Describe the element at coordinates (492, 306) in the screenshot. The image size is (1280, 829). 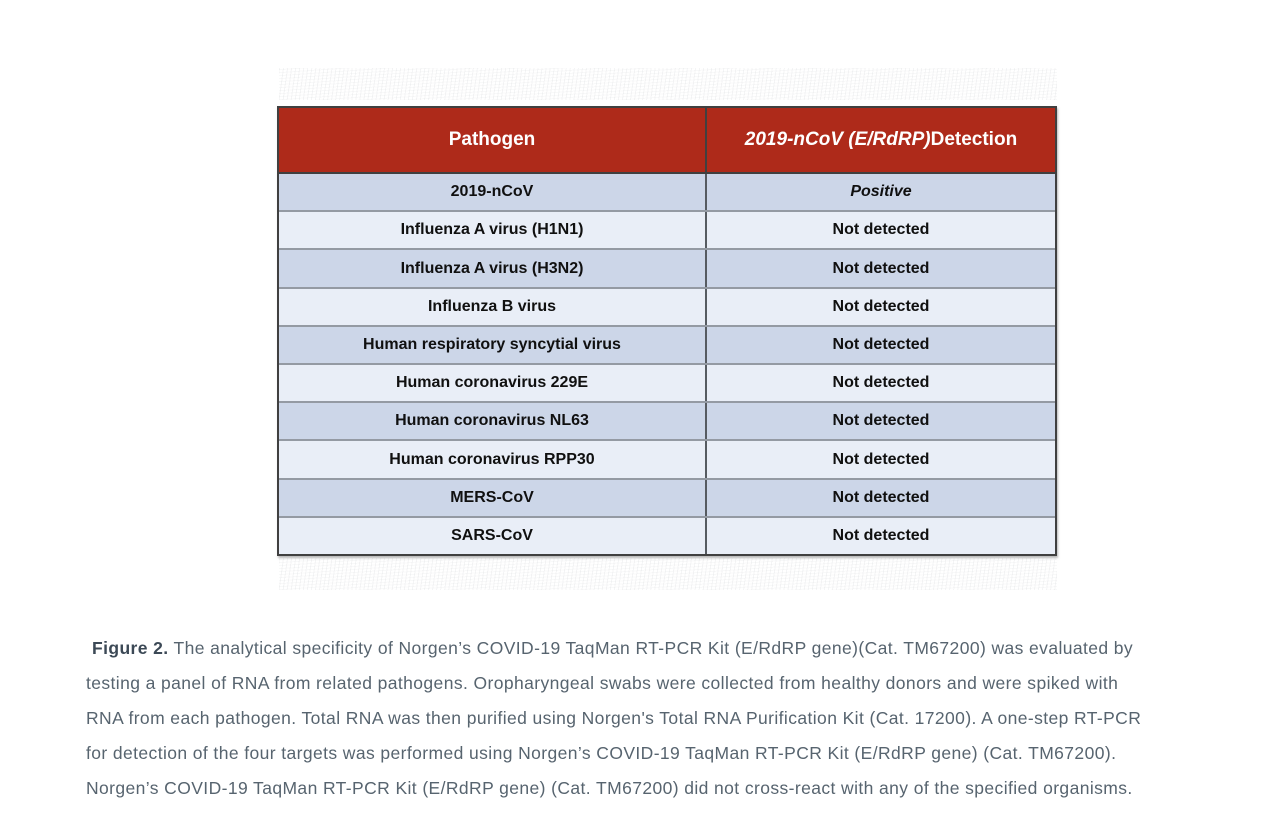
I see `pathogen-cell: Influenza B virus` at that location.